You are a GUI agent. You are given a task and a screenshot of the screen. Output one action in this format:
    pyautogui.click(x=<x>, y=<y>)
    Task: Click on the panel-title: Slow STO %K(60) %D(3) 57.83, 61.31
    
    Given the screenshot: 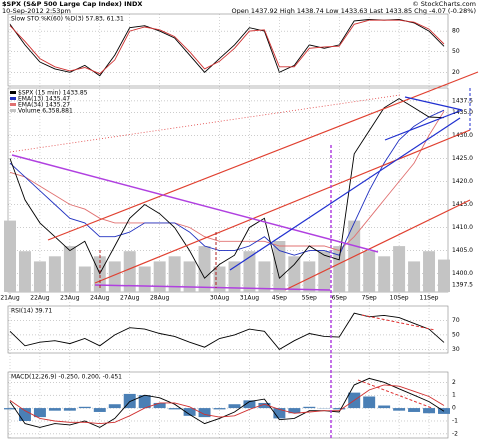 What is the action you would take?
    pyautogui.click(x=67, y=19)
    